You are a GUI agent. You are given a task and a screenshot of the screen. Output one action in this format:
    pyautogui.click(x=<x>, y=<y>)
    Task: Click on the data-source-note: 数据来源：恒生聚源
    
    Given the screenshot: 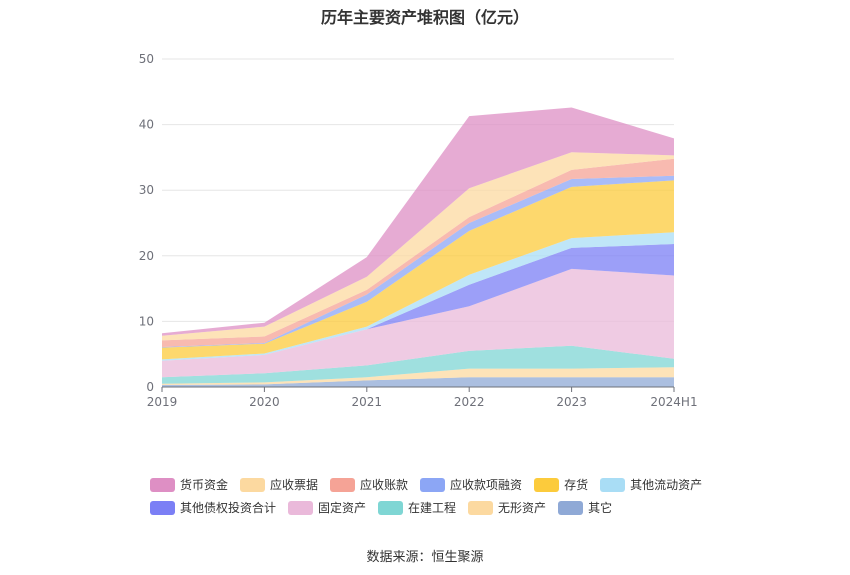 What is the action you would take?
    pyautogui.click(x=425, y=557)
    